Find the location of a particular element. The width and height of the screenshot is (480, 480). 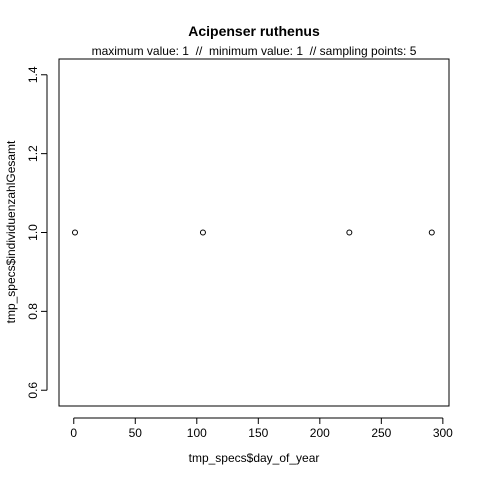

x-tick-label: 200 is located at coordinates (320, 433).